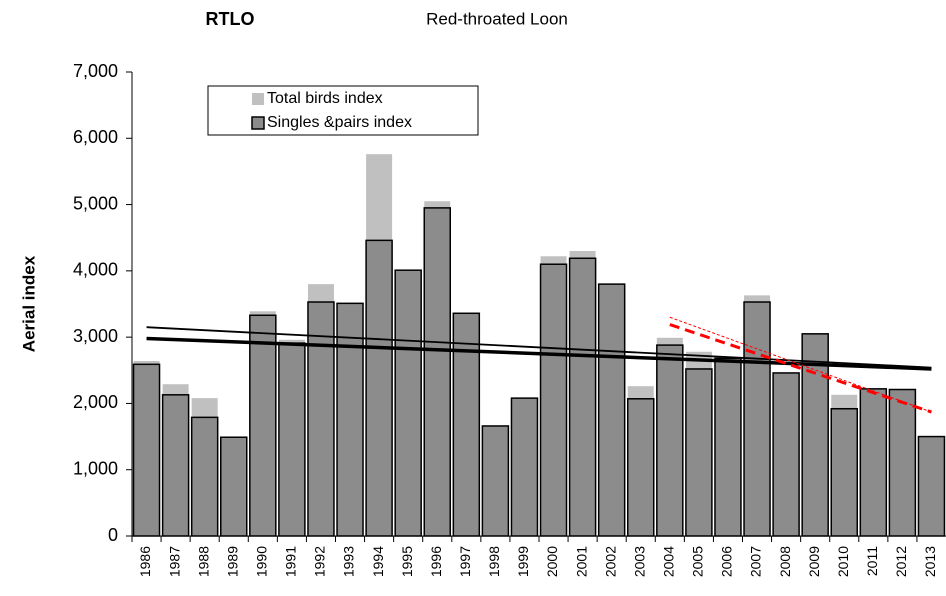 This screenshot has height=596, width=946. What do you see at coordinates (95, 270) in the screenshot?
I see `y-tick-label: 4,000` at bounding box center [95, 270].